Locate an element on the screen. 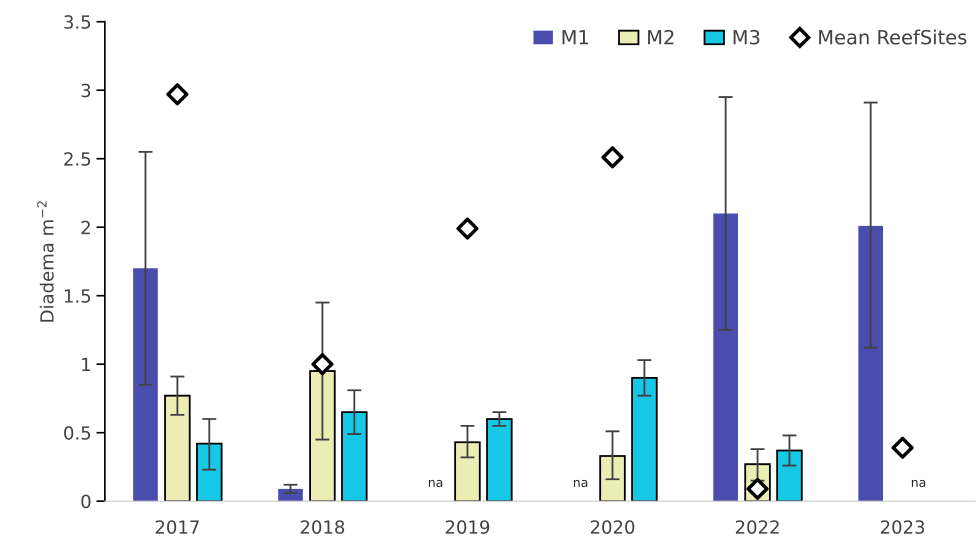 The width and height of the screenshot is (980, 543). y-tick-label: 2.5 is located at coordinates (77, 159).